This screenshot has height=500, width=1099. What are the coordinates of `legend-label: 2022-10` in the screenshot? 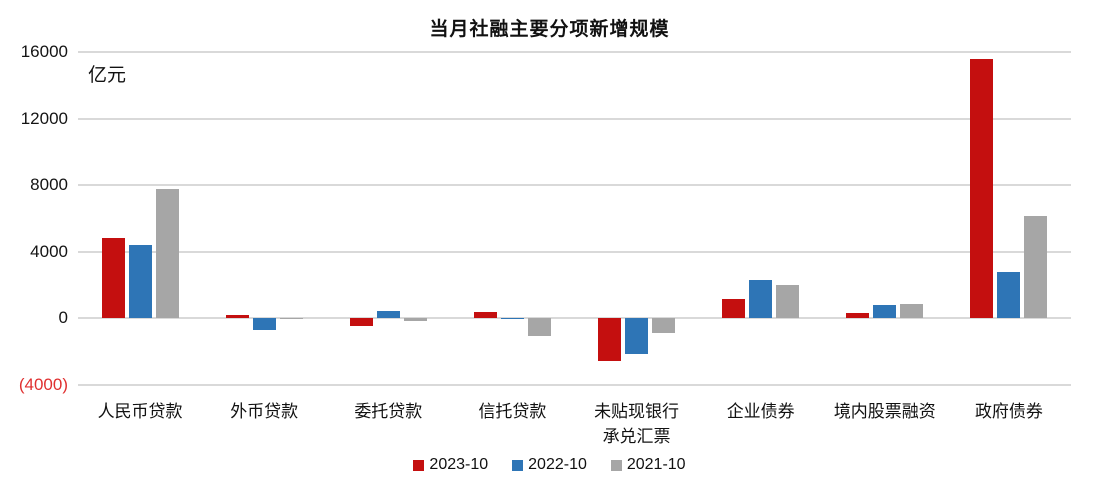 It's located at (557, 464).